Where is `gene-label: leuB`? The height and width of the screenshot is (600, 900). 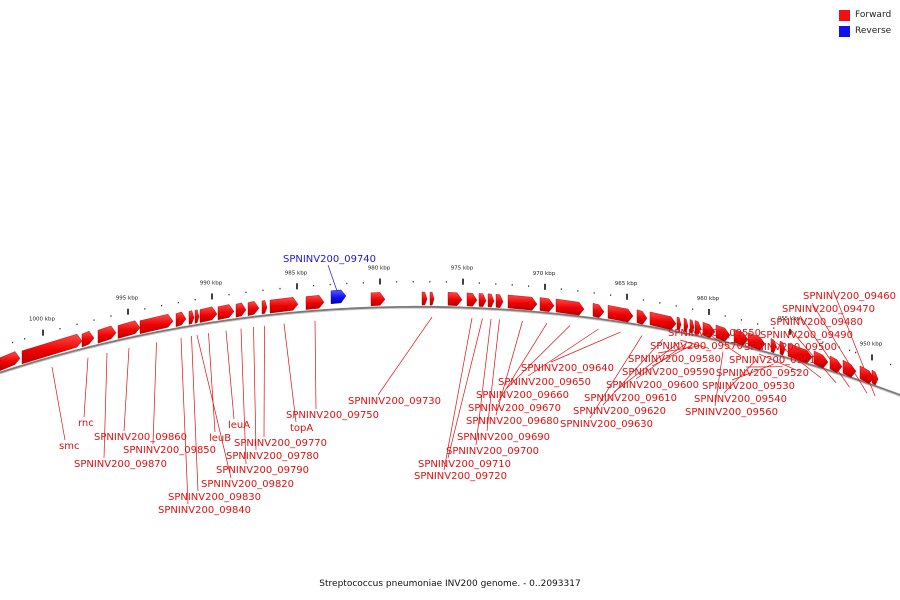
gene-label: leuB is located at coordinates (220, 438).